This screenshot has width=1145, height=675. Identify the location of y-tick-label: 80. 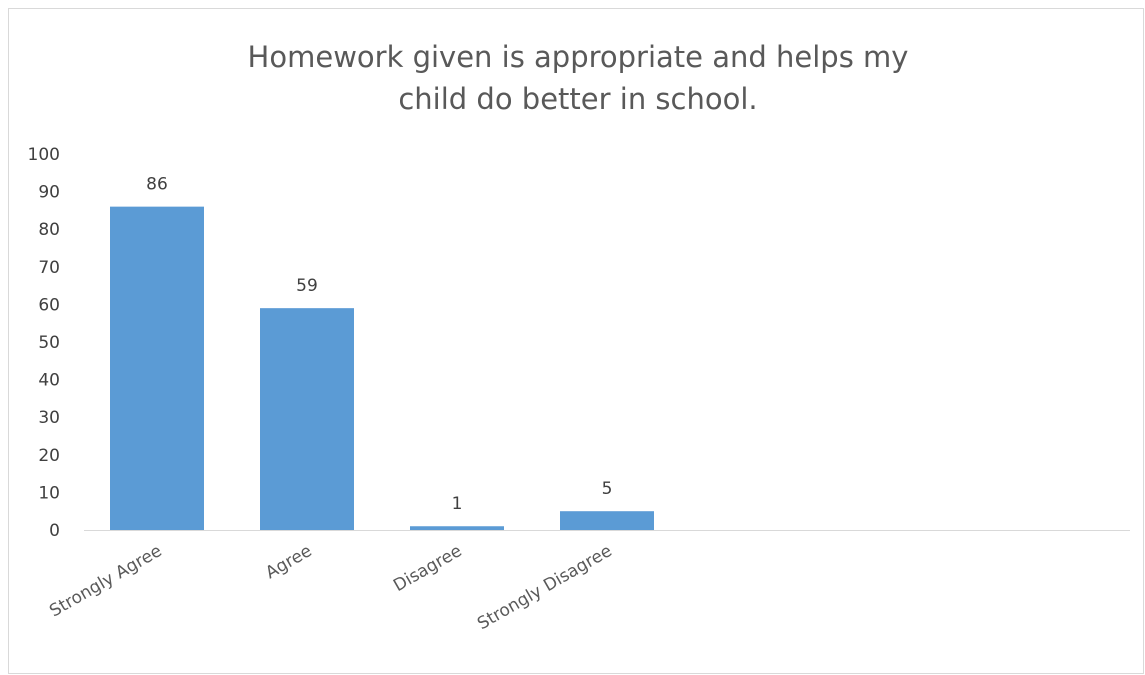
(49, 230).